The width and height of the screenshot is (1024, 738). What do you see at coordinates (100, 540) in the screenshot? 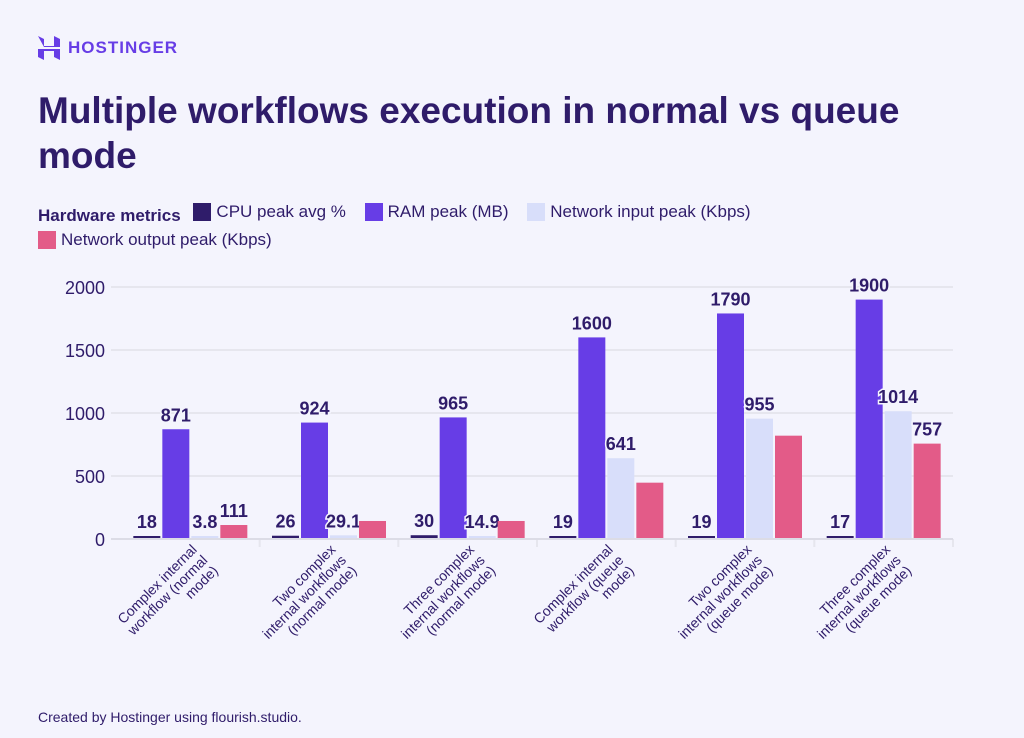
I see `y-tick-label: 0` at bounding box center [100, 540].